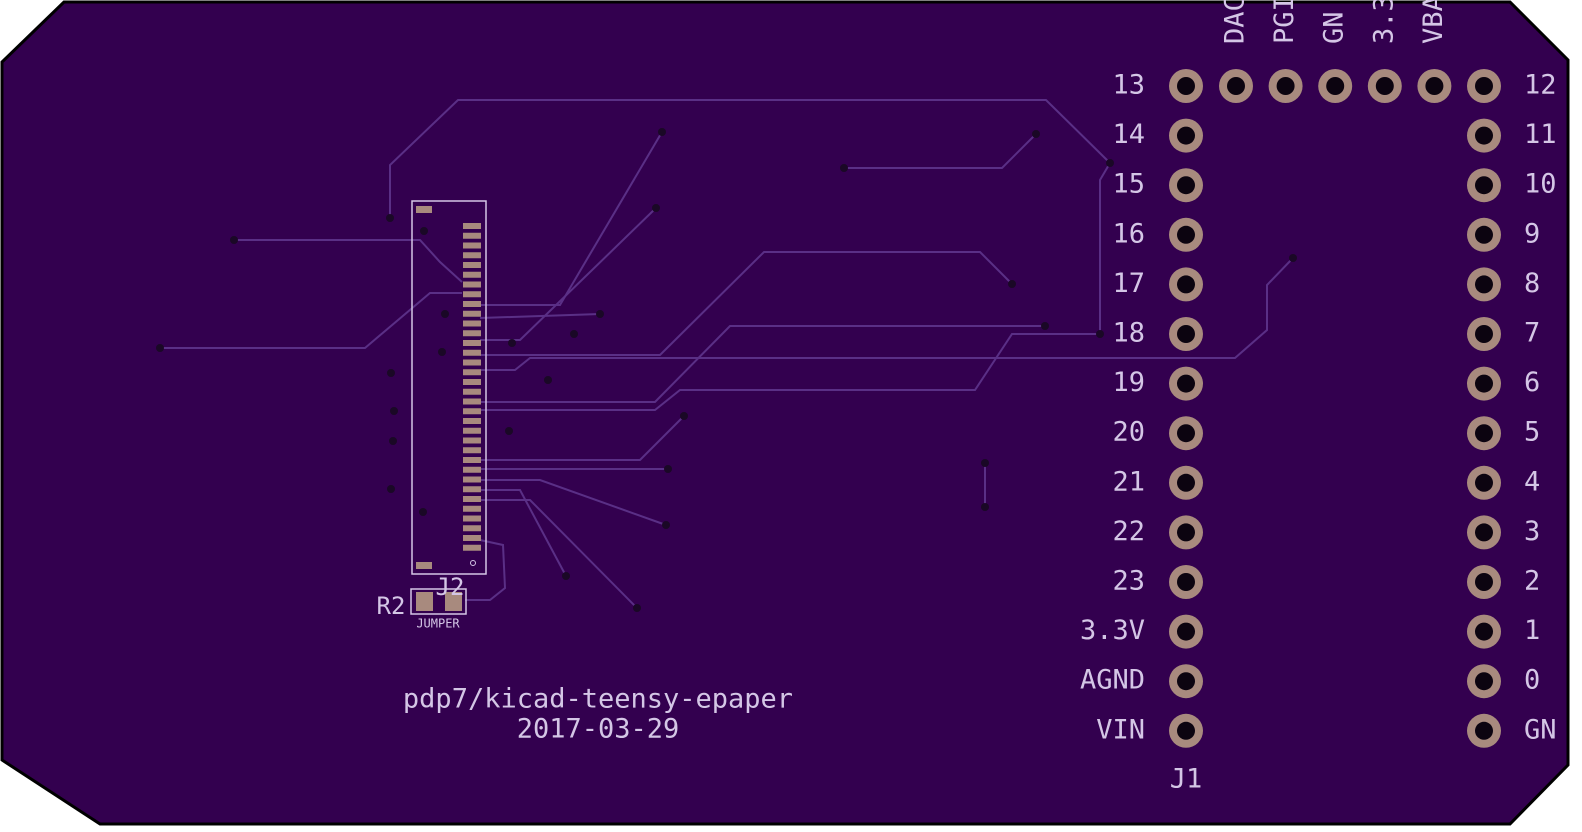  I want to click on pin-label: 14, so click(1128, 134).